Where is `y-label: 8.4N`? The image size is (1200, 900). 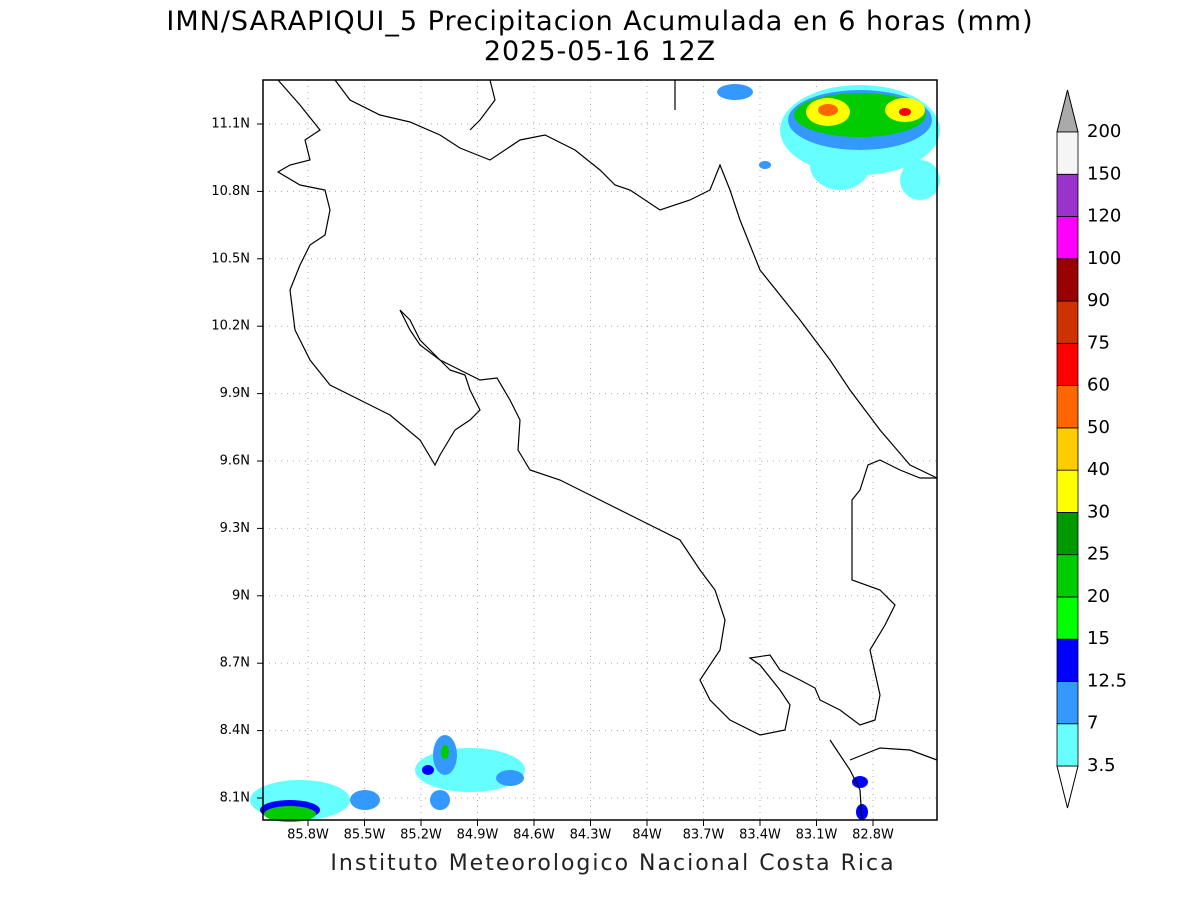
y-label: 8.4N is located at coordinates (235, 730).